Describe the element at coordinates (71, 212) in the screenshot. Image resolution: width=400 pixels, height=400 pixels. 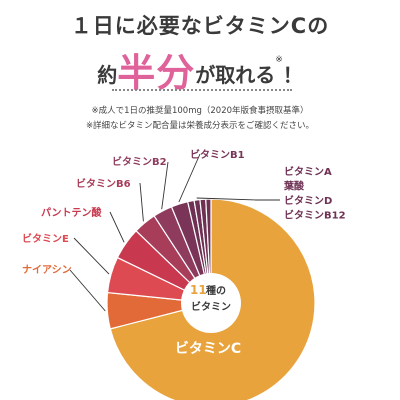
I see `slice-label: パントテン酸` at that location.